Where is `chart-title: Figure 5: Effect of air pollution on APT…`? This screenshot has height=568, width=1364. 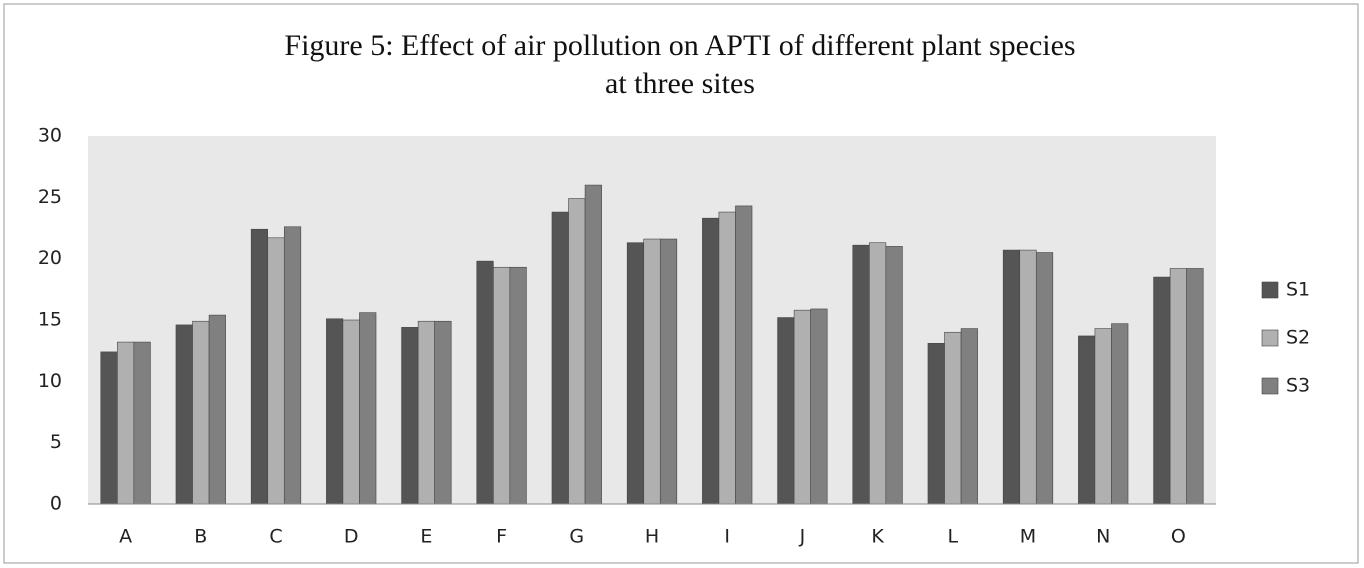
chart-title: Figure 5: Effect of air pollution on APT… is located at coordinates (679, 45).